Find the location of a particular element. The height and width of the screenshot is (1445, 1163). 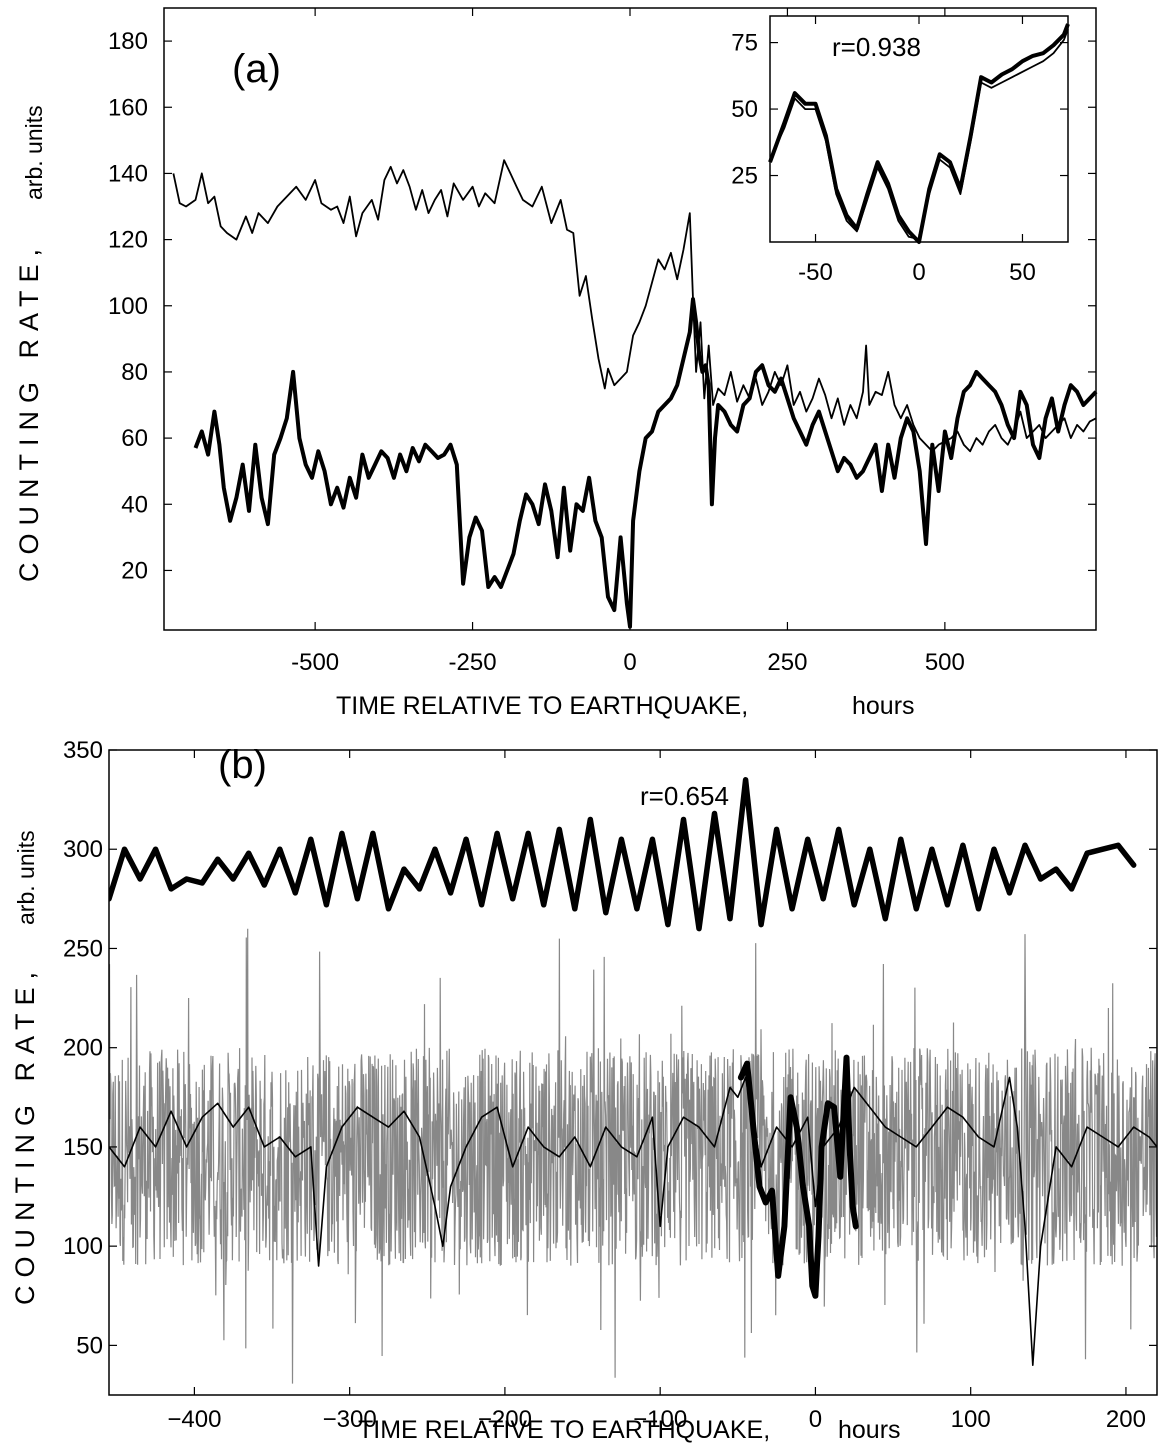

panel-b-series-oscillation is located at coordinates (623, 854).